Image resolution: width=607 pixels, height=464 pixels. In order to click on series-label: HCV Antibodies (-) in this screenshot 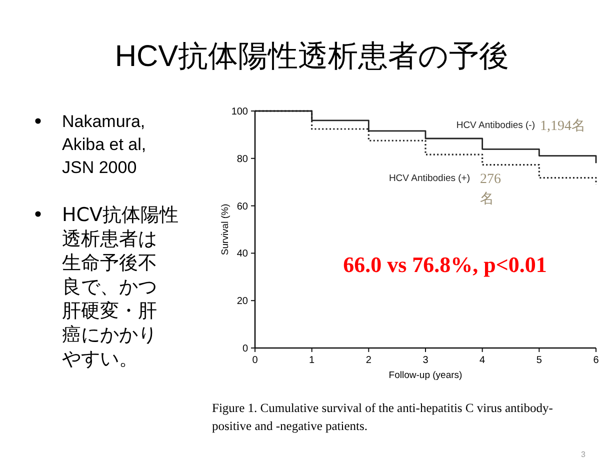, I will do `click(495, 125)`.